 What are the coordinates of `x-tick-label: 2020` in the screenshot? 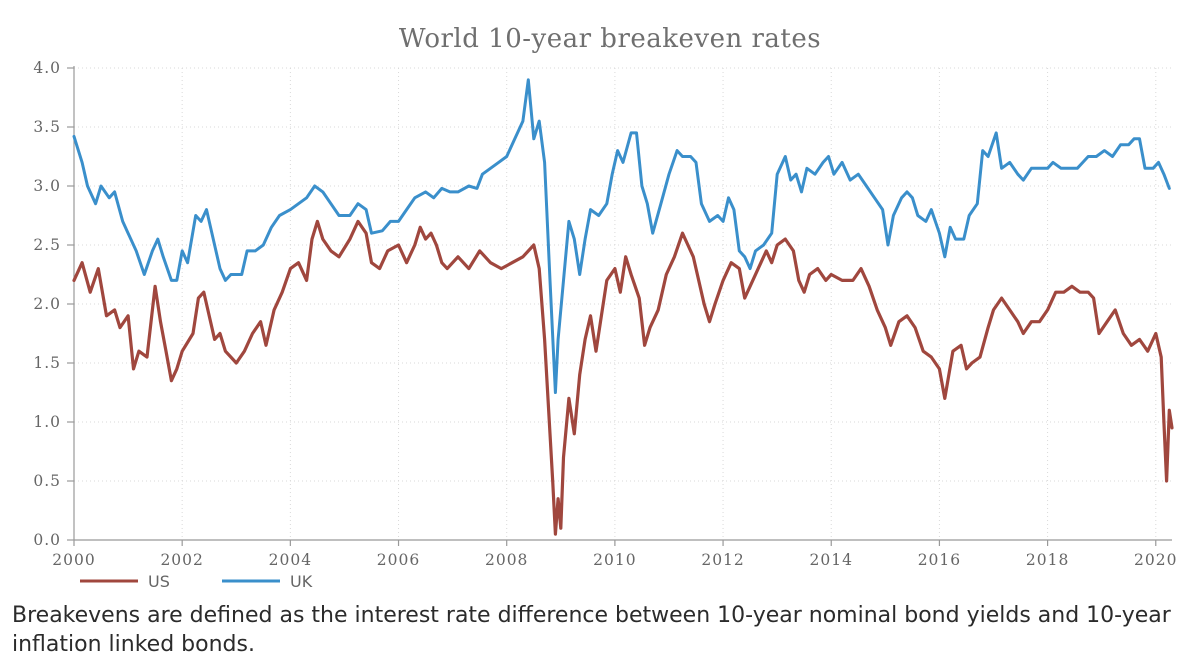 It's located at (1155, 560).